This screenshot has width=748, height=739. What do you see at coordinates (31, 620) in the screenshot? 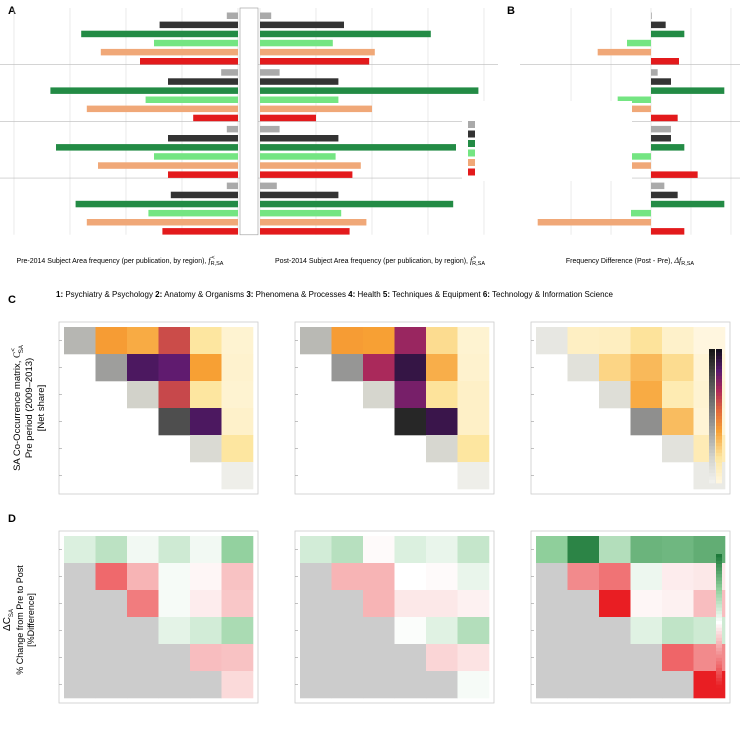
I see `y-axis-label-line: [%Difference]` at bounding box center [31, 620].